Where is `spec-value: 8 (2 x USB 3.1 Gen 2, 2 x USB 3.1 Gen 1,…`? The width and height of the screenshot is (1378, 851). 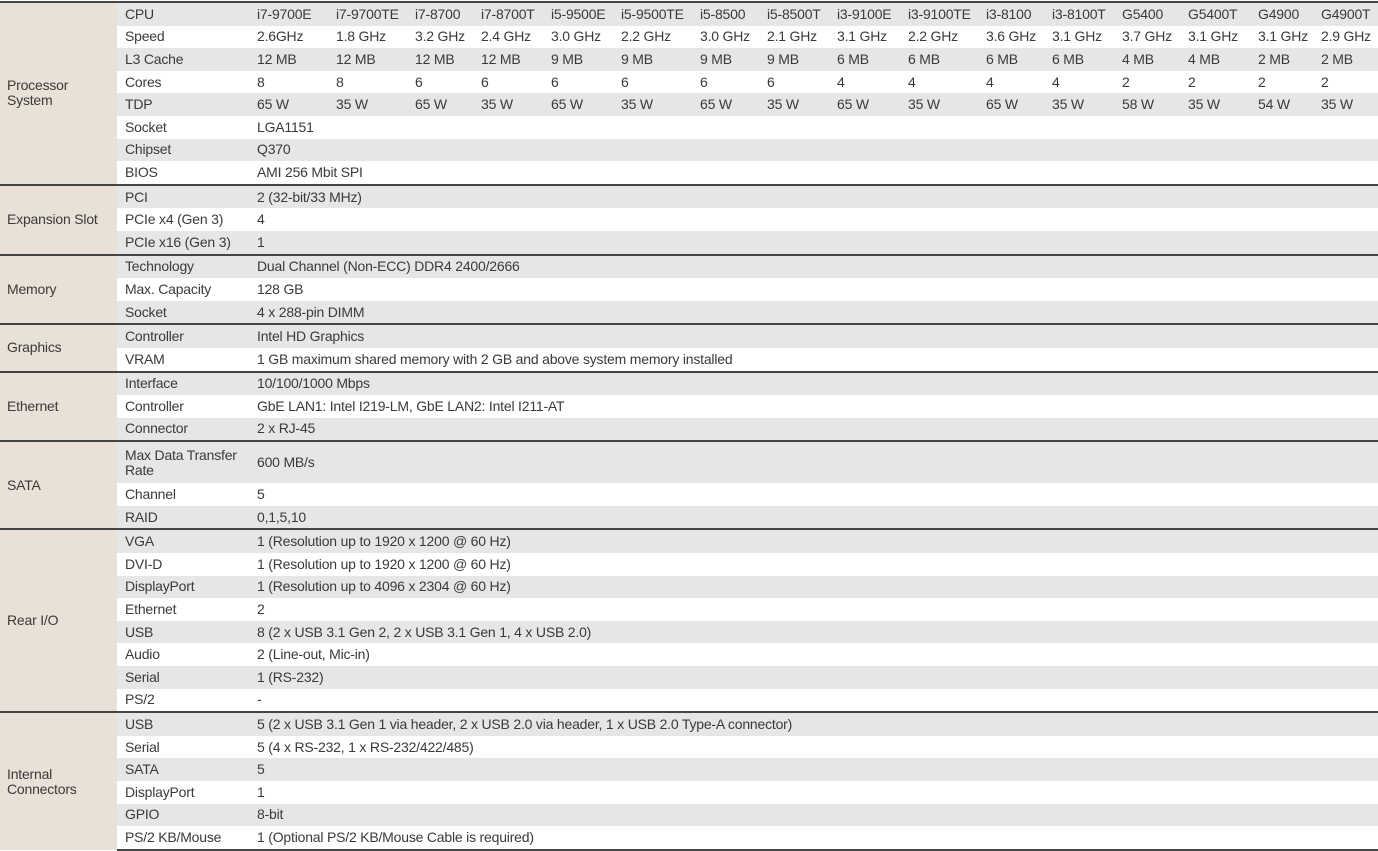
spec-value: 8 (2 x USB 3.1 Gen 2, 2 x USB 3.1 Gen 1,… is located at coordinates (815, 632).